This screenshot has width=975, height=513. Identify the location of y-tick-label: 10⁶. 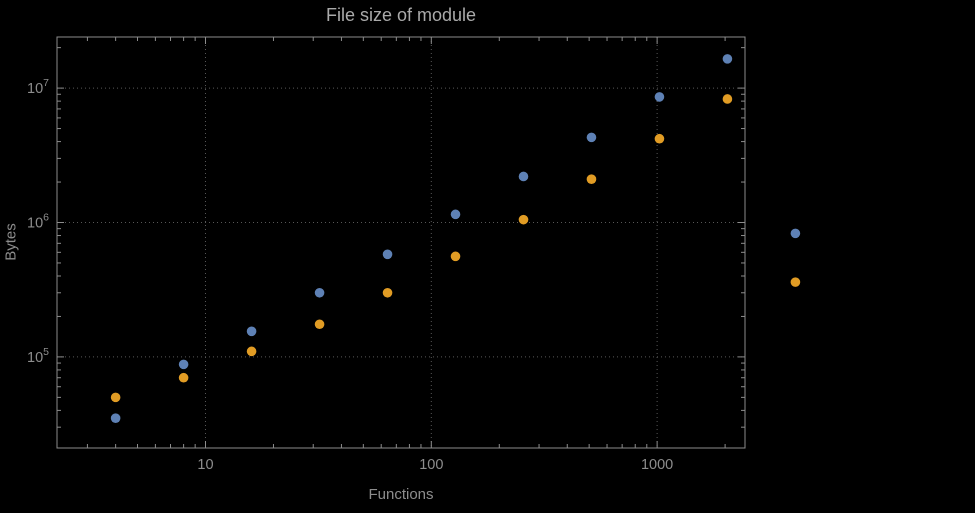
(38, 222).